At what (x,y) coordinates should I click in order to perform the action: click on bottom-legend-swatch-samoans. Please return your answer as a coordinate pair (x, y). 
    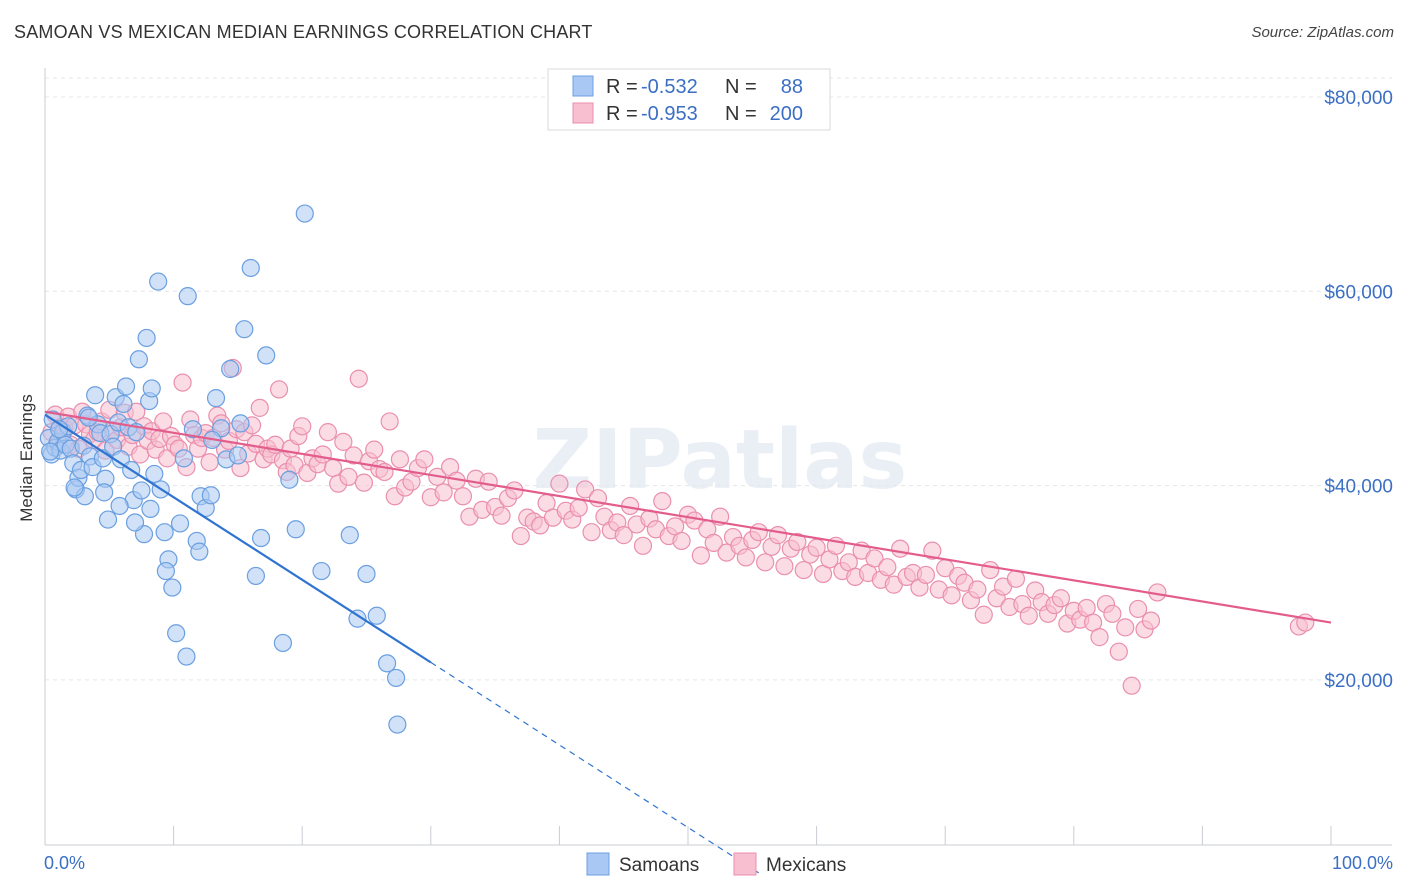
    Looking at the image, I should click on (598, 864).